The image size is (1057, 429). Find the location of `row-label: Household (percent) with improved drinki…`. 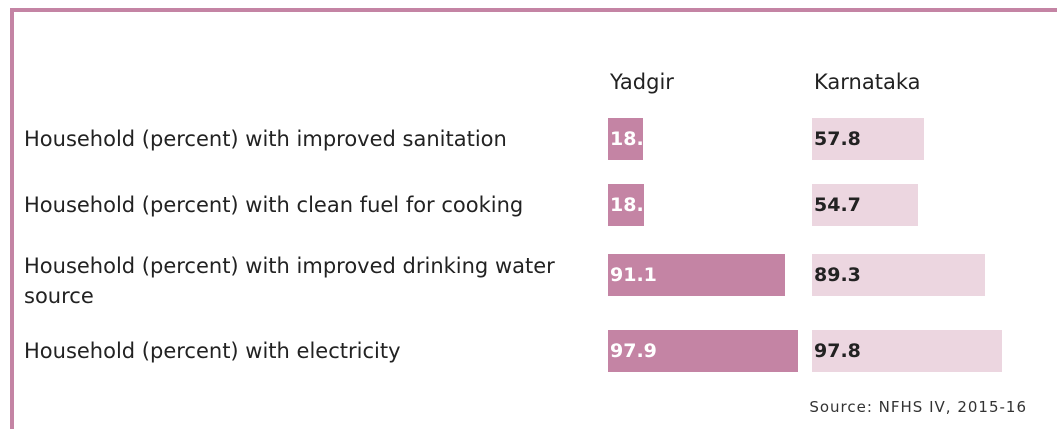

row-label: Household (percent) with improved drinki… is located at coordinates (289, 281).